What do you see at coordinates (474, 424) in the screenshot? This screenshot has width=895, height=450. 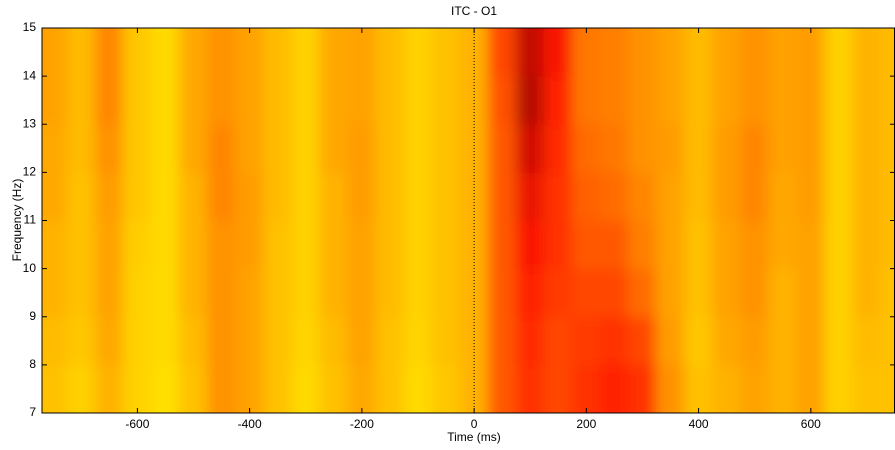 I see `x-tick-label: 0` at bounding box center [474, 424].